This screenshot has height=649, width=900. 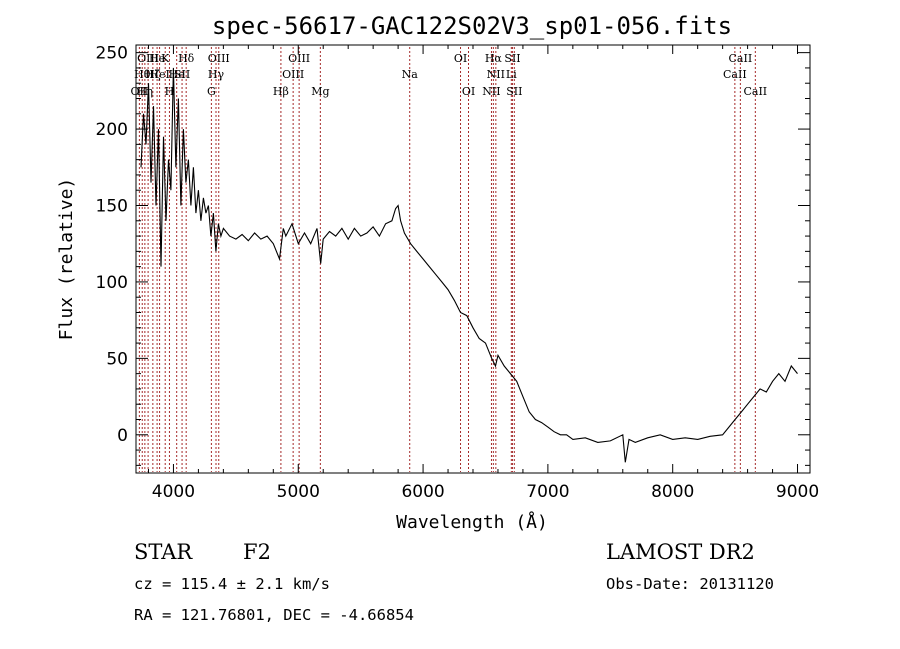 I want to click on object-class: STAR, so click(x=163, y=552).